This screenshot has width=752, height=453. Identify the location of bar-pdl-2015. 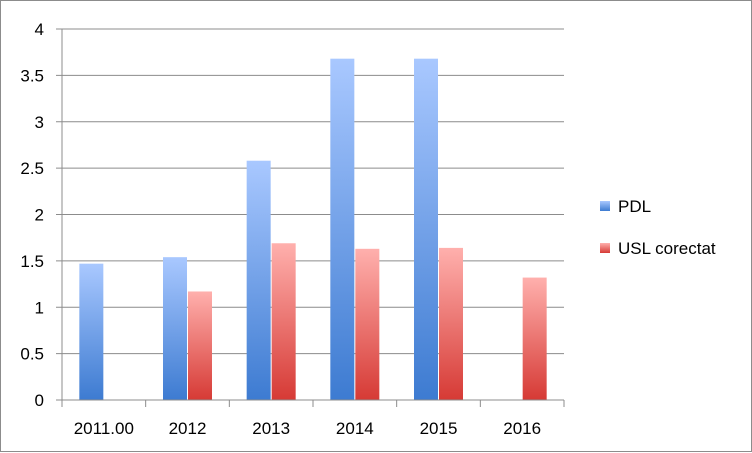
(426, 229).